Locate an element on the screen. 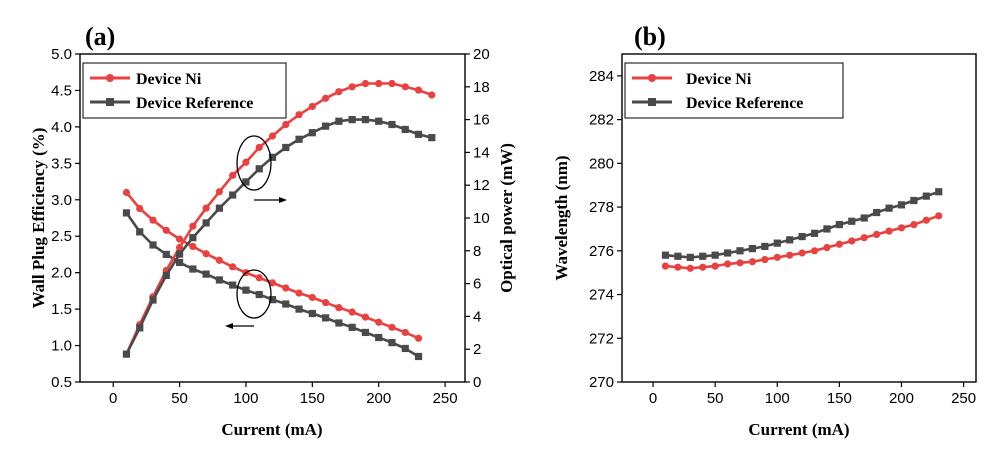  legend-label-reference: Device Reference is located at coordinates (194, 103).